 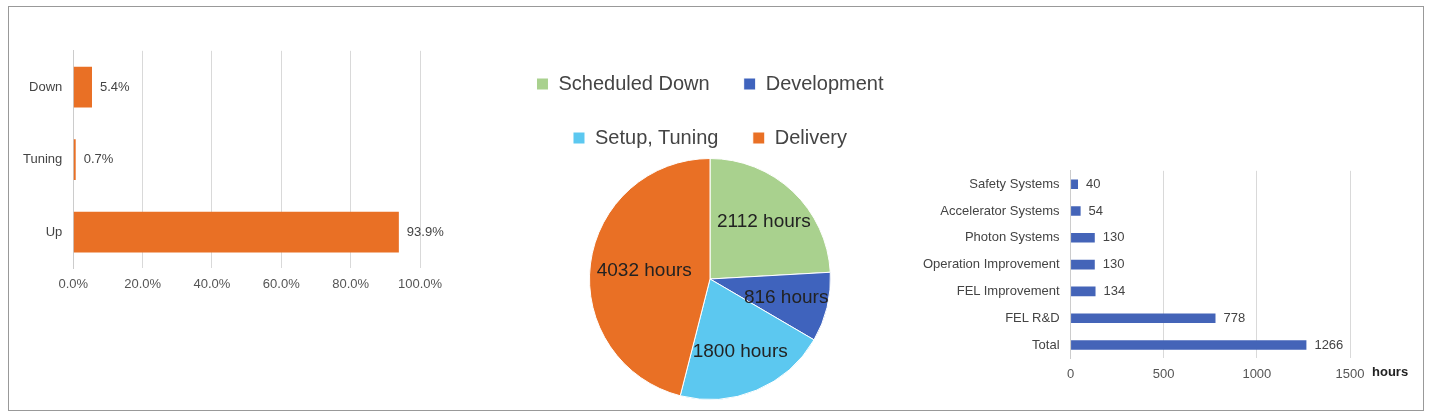 I want to click on data-label: 0.7%, so click(x=98, y=159).